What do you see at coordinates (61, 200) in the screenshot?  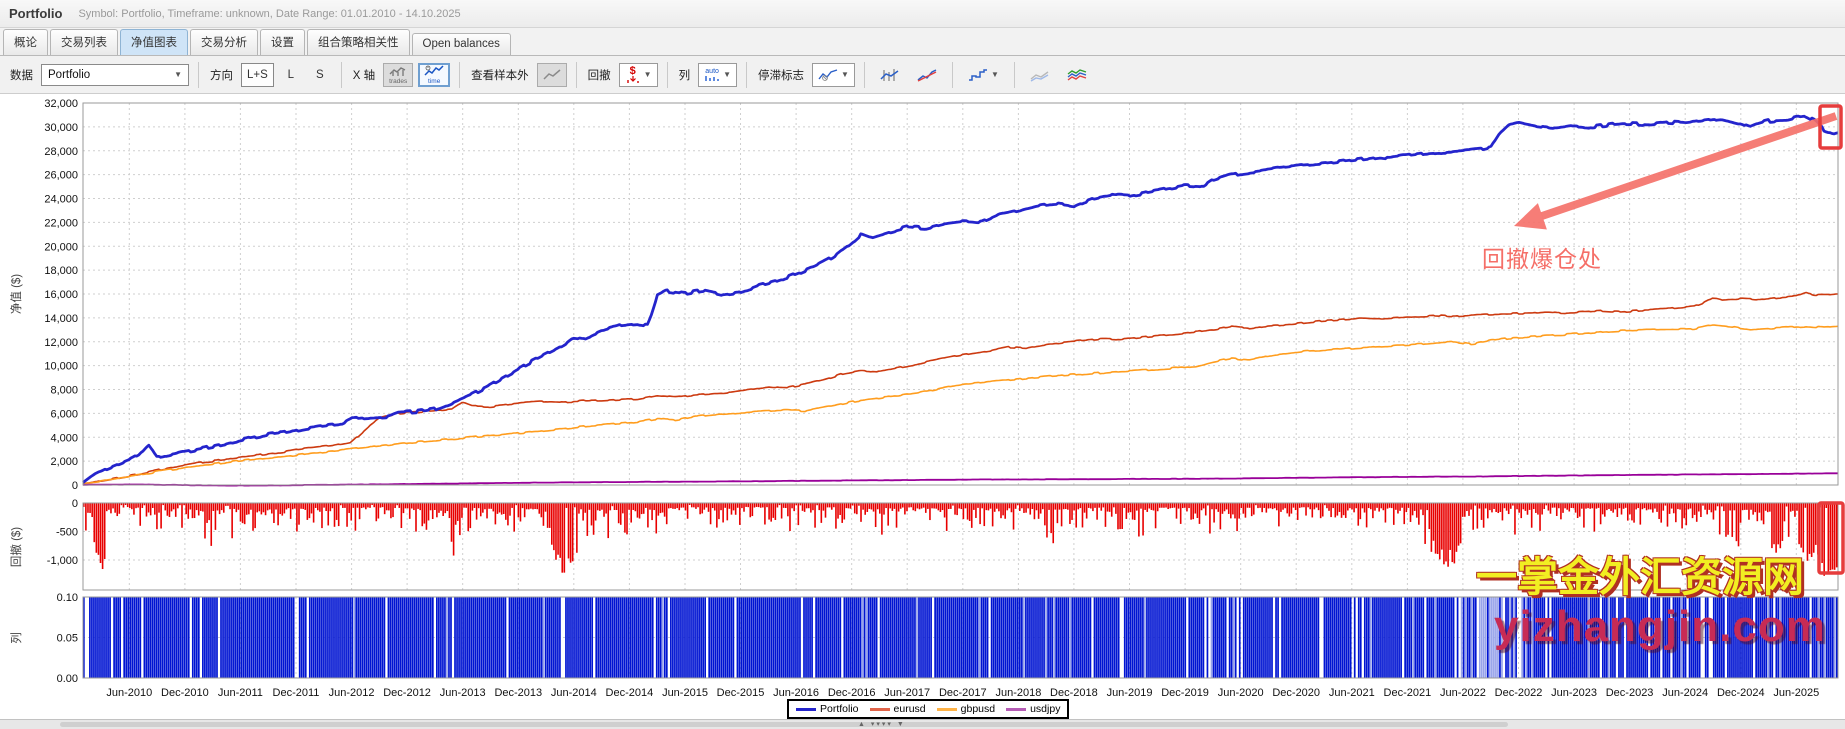 I see `svg-text: 24,000` at bounding box center [61, 200].